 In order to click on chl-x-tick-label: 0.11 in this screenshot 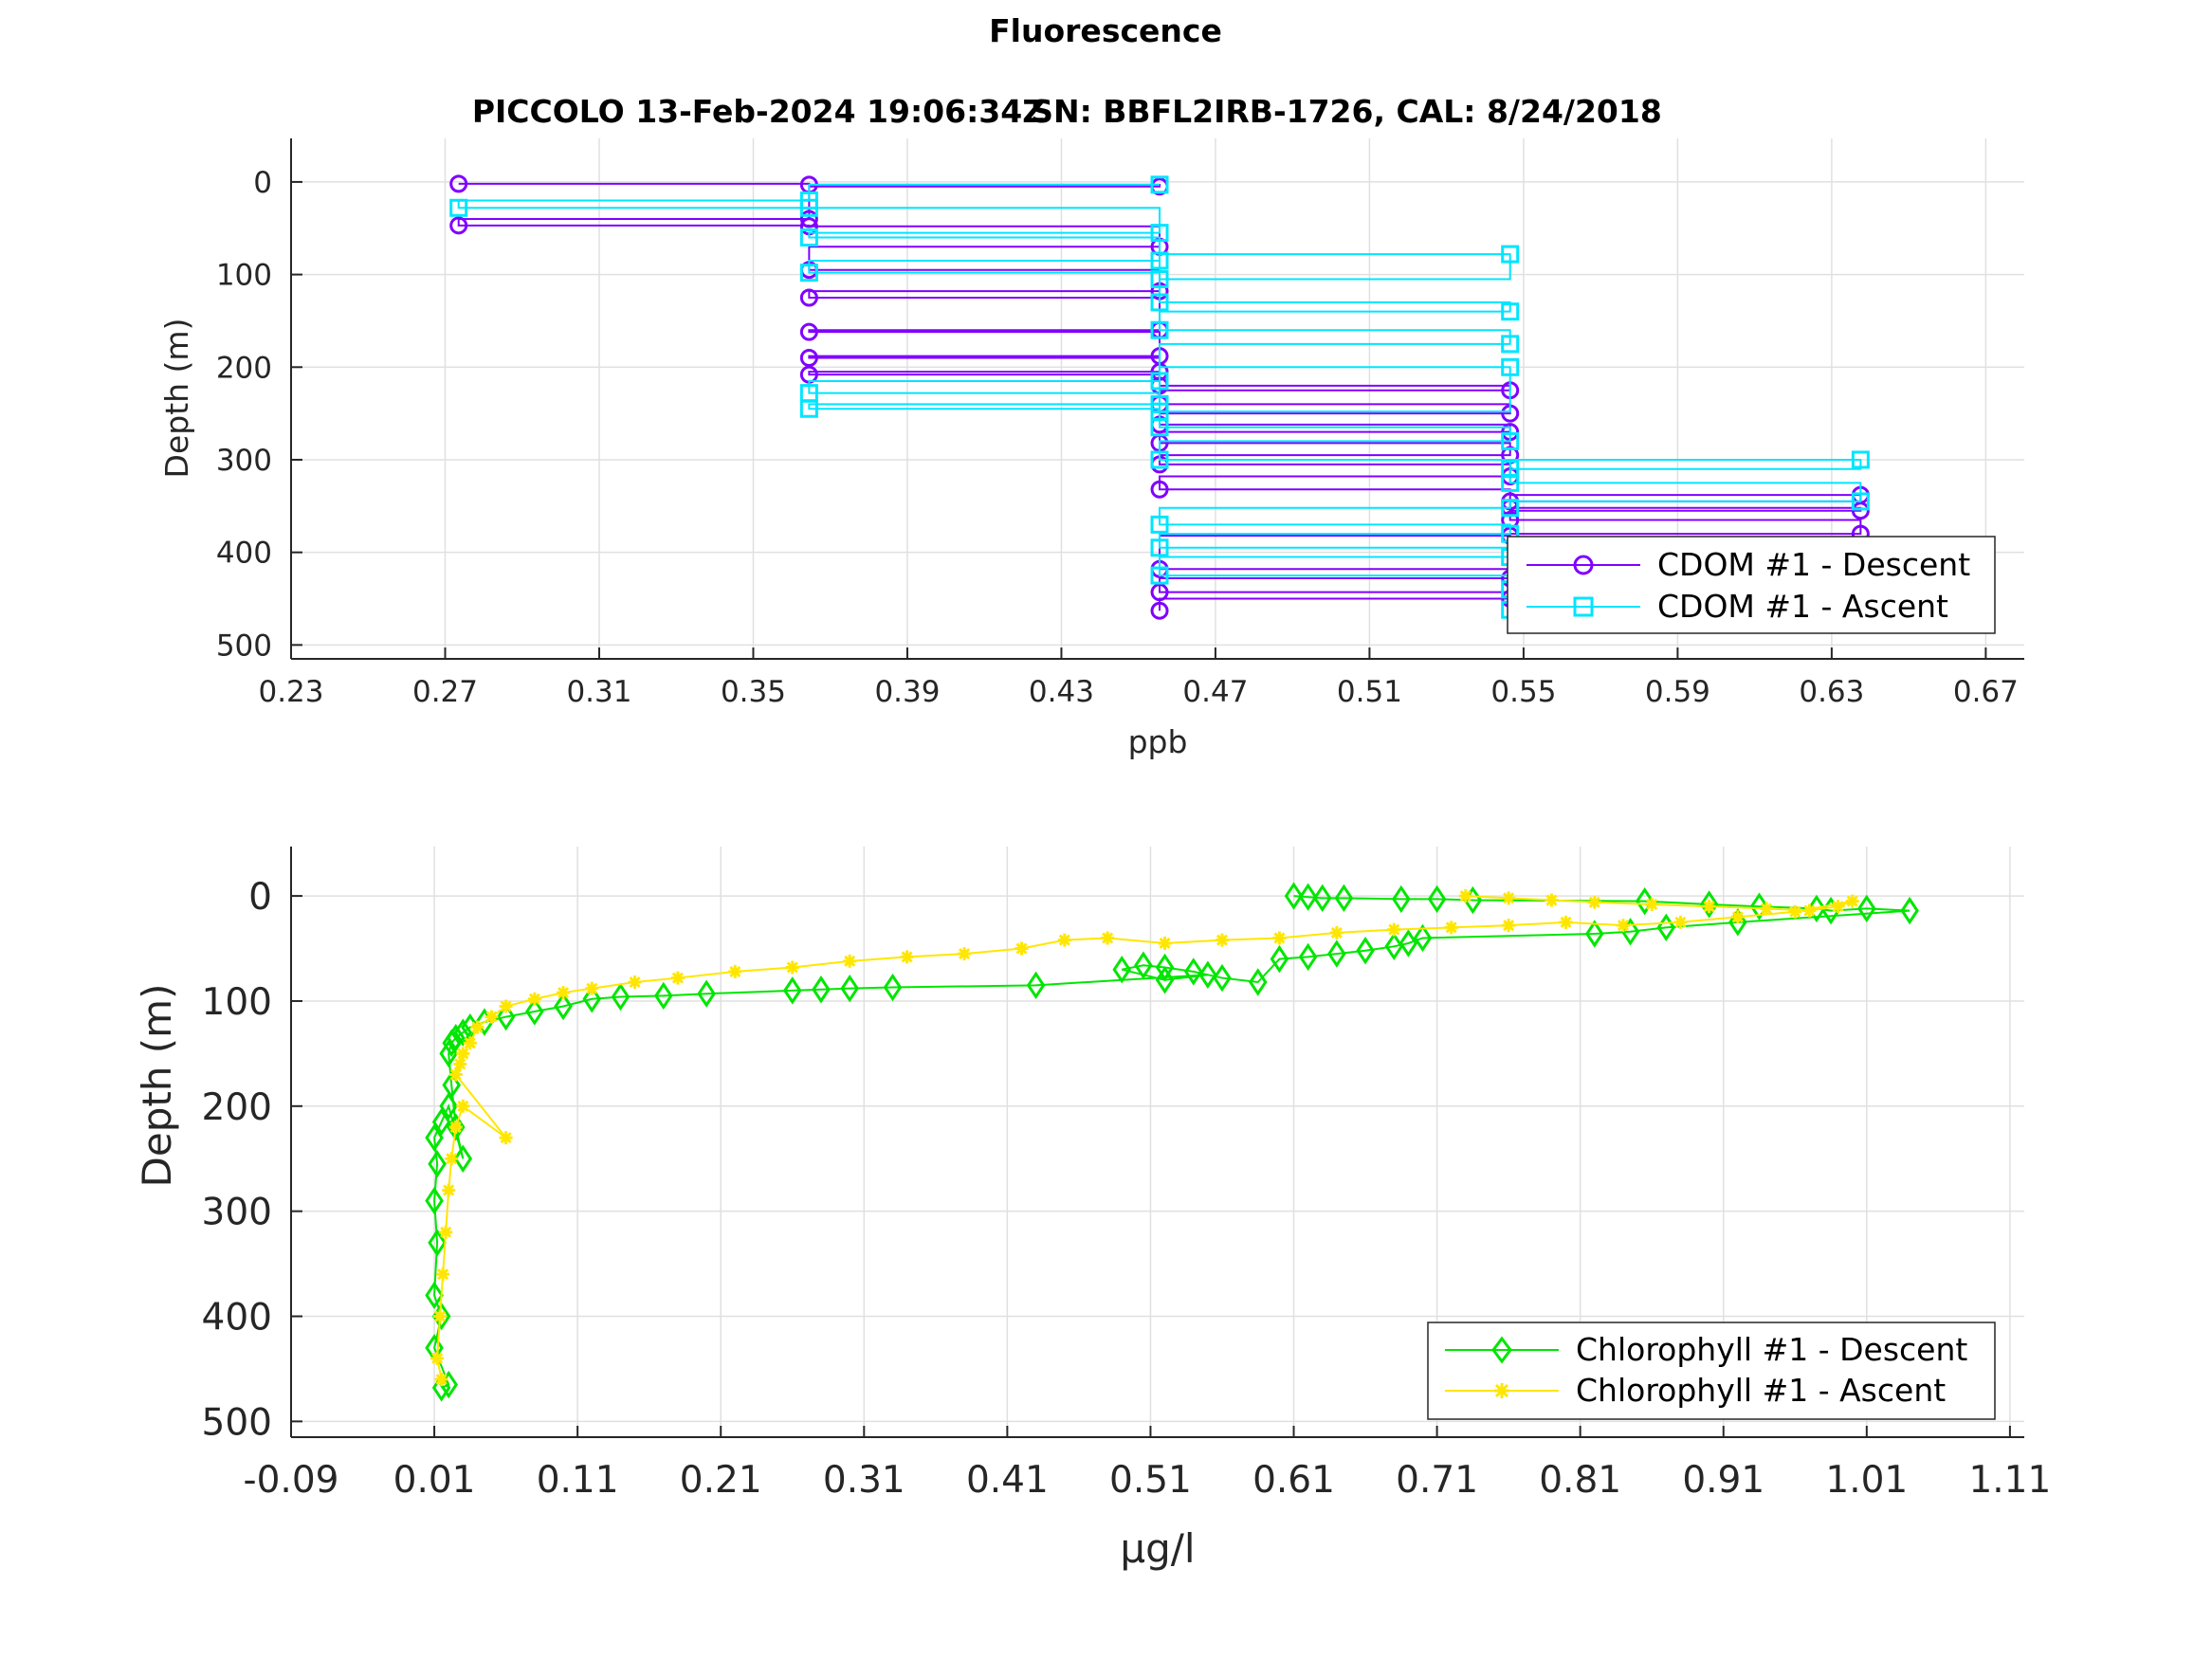, I will do `click(578, 1480)`.